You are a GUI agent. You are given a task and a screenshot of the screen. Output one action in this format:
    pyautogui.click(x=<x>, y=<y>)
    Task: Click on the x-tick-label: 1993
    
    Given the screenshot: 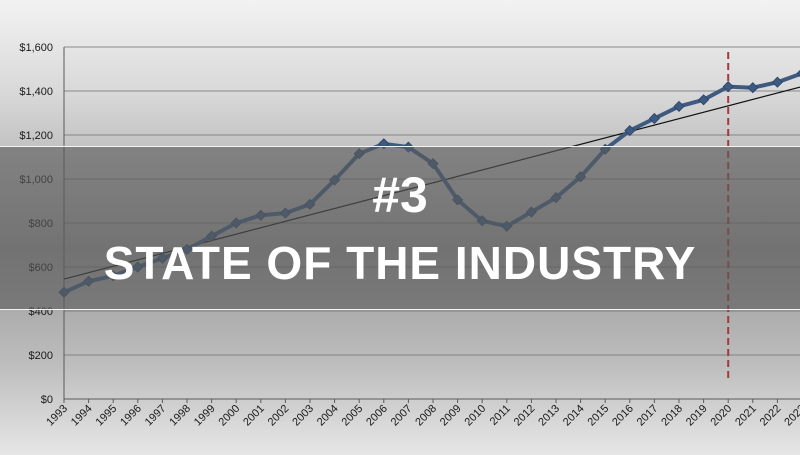 What is the action you would take?
    pyautogui.click(x=57, y=416)
    